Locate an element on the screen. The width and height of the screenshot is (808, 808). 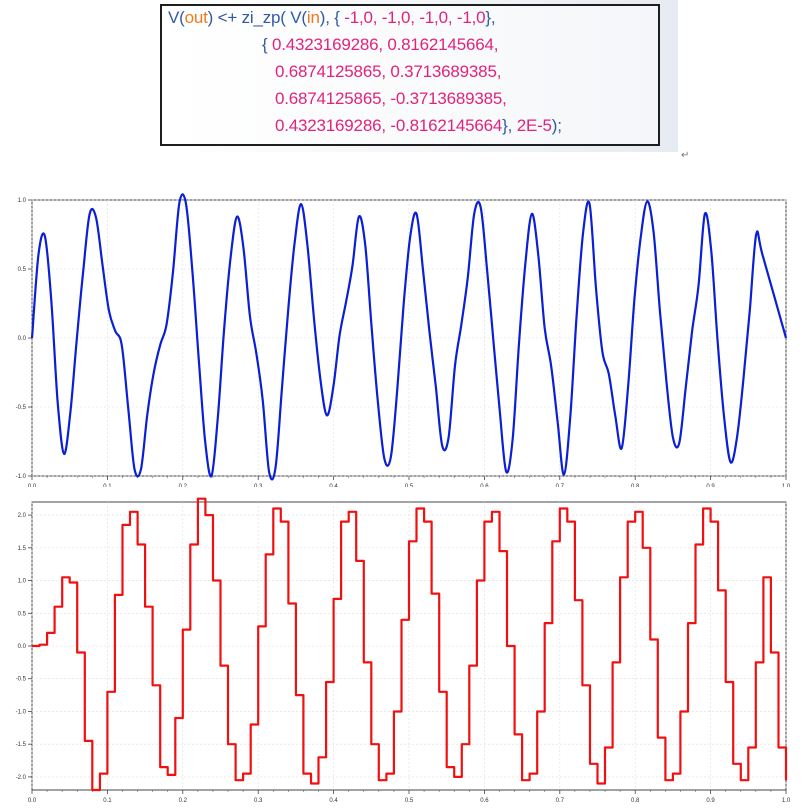
code-segment: 0.4323169286, -0.8162145664 is located at coordinates (389, 125).